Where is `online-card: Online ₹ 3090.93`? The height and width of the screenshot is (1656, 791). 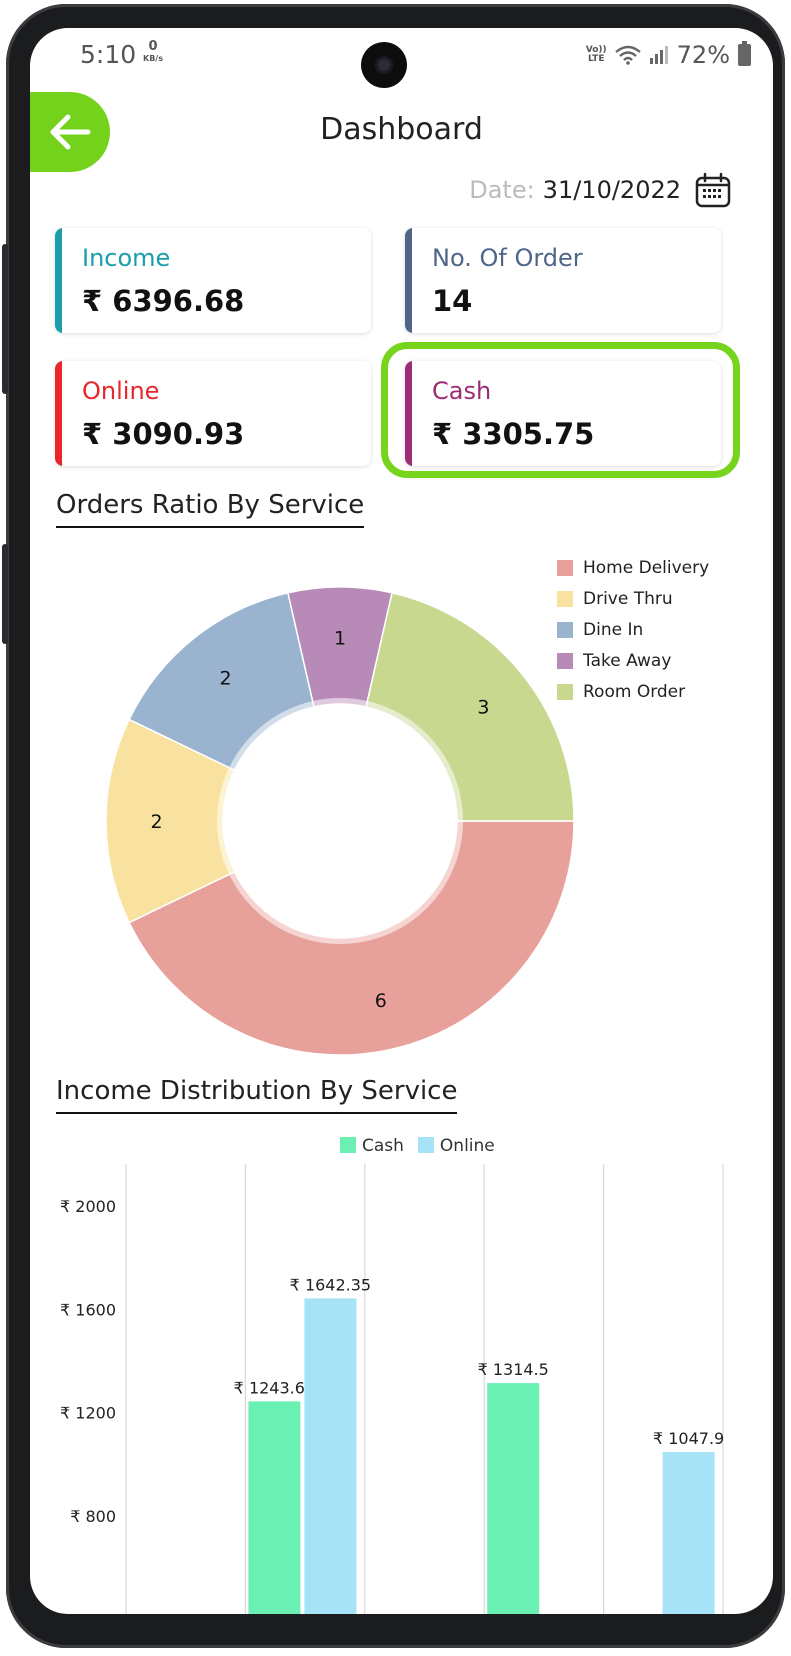
online-card: Online ₹ 3090.93 is located at coordinates (213, 413).